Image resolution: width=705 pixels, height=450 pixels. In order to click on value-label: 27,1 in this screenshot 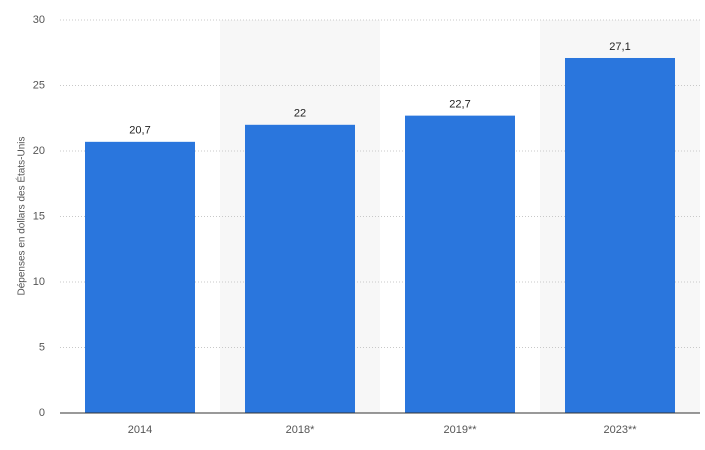, I will do `click(619, 47)`.